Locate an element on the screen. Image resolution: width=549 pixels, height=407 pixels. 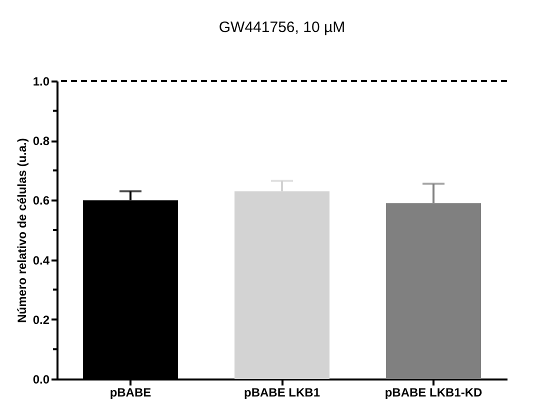
y-tick-label: 1.0 is located at coordinates (41, 81).